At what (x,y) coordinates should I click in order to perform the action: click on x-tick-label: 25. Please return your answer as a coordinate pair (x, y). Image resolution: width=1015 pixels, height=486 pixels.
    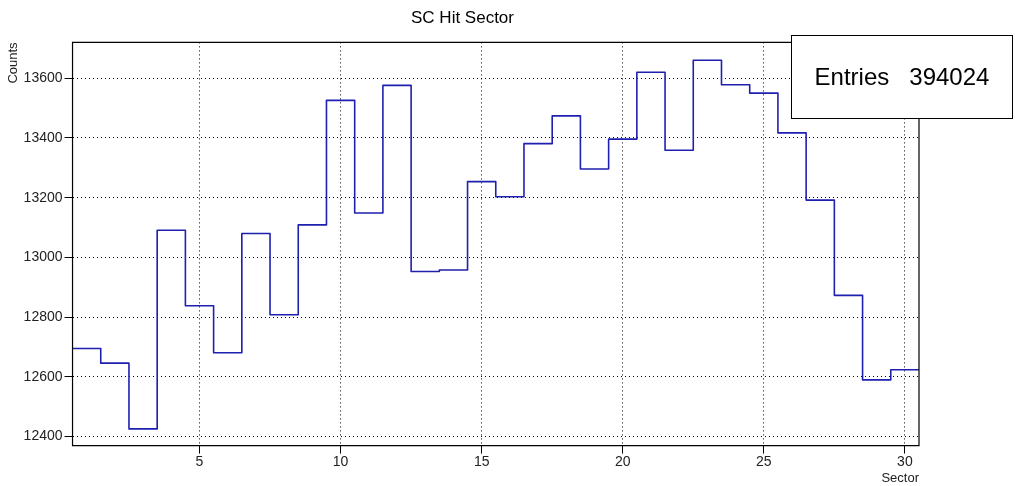
    Looking at the image, I should click on (764, 460).